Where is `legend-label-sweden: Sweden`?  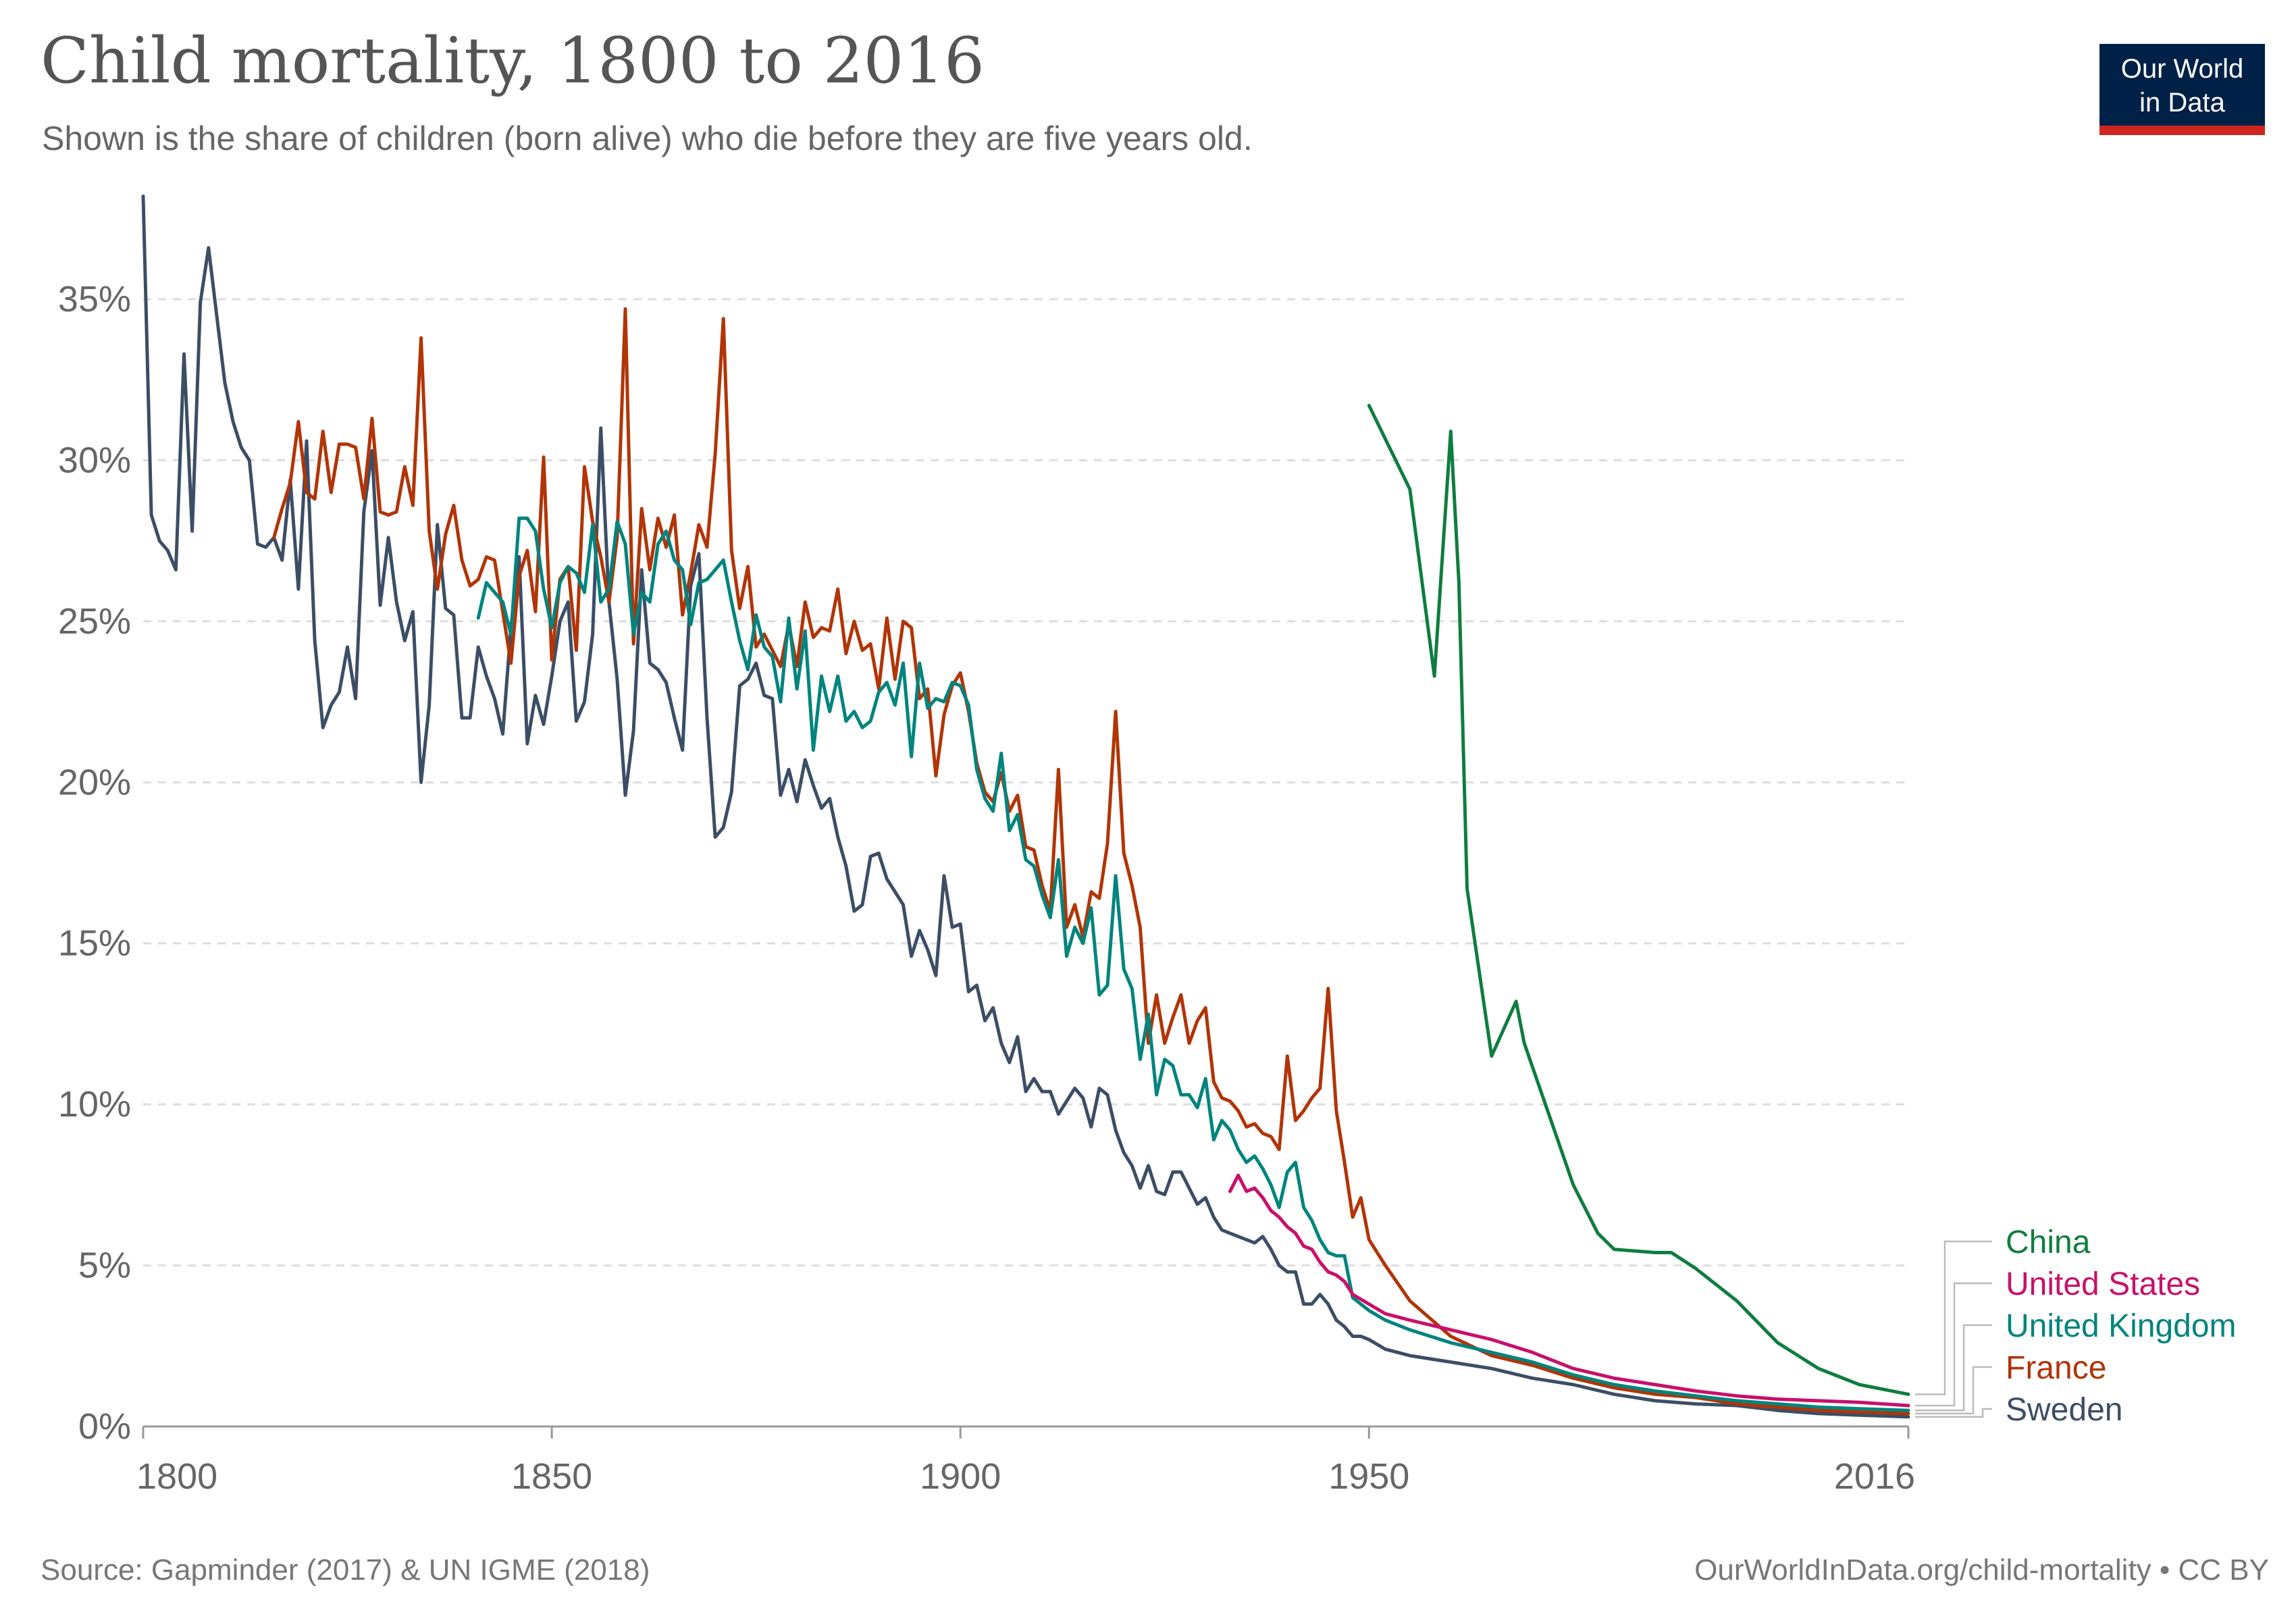 legend-label-sweden: Sweden is located at coordinates (2064, 1410).